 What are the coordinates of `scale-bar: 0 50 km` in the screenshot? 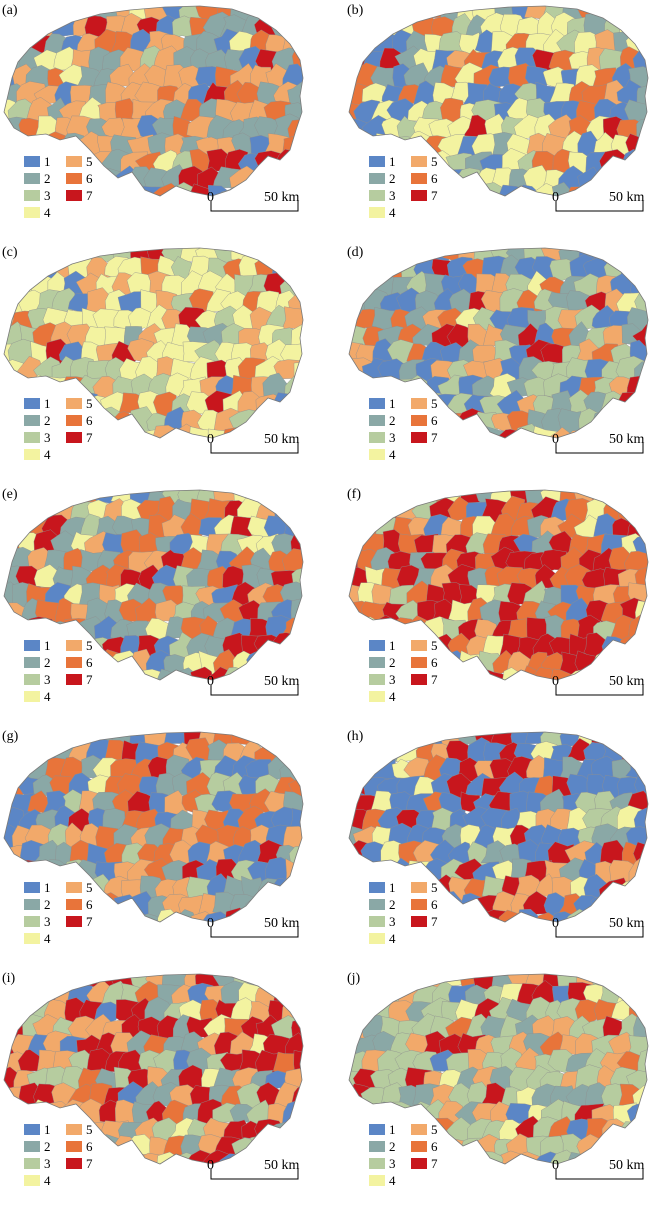 It's located at (598, 685).